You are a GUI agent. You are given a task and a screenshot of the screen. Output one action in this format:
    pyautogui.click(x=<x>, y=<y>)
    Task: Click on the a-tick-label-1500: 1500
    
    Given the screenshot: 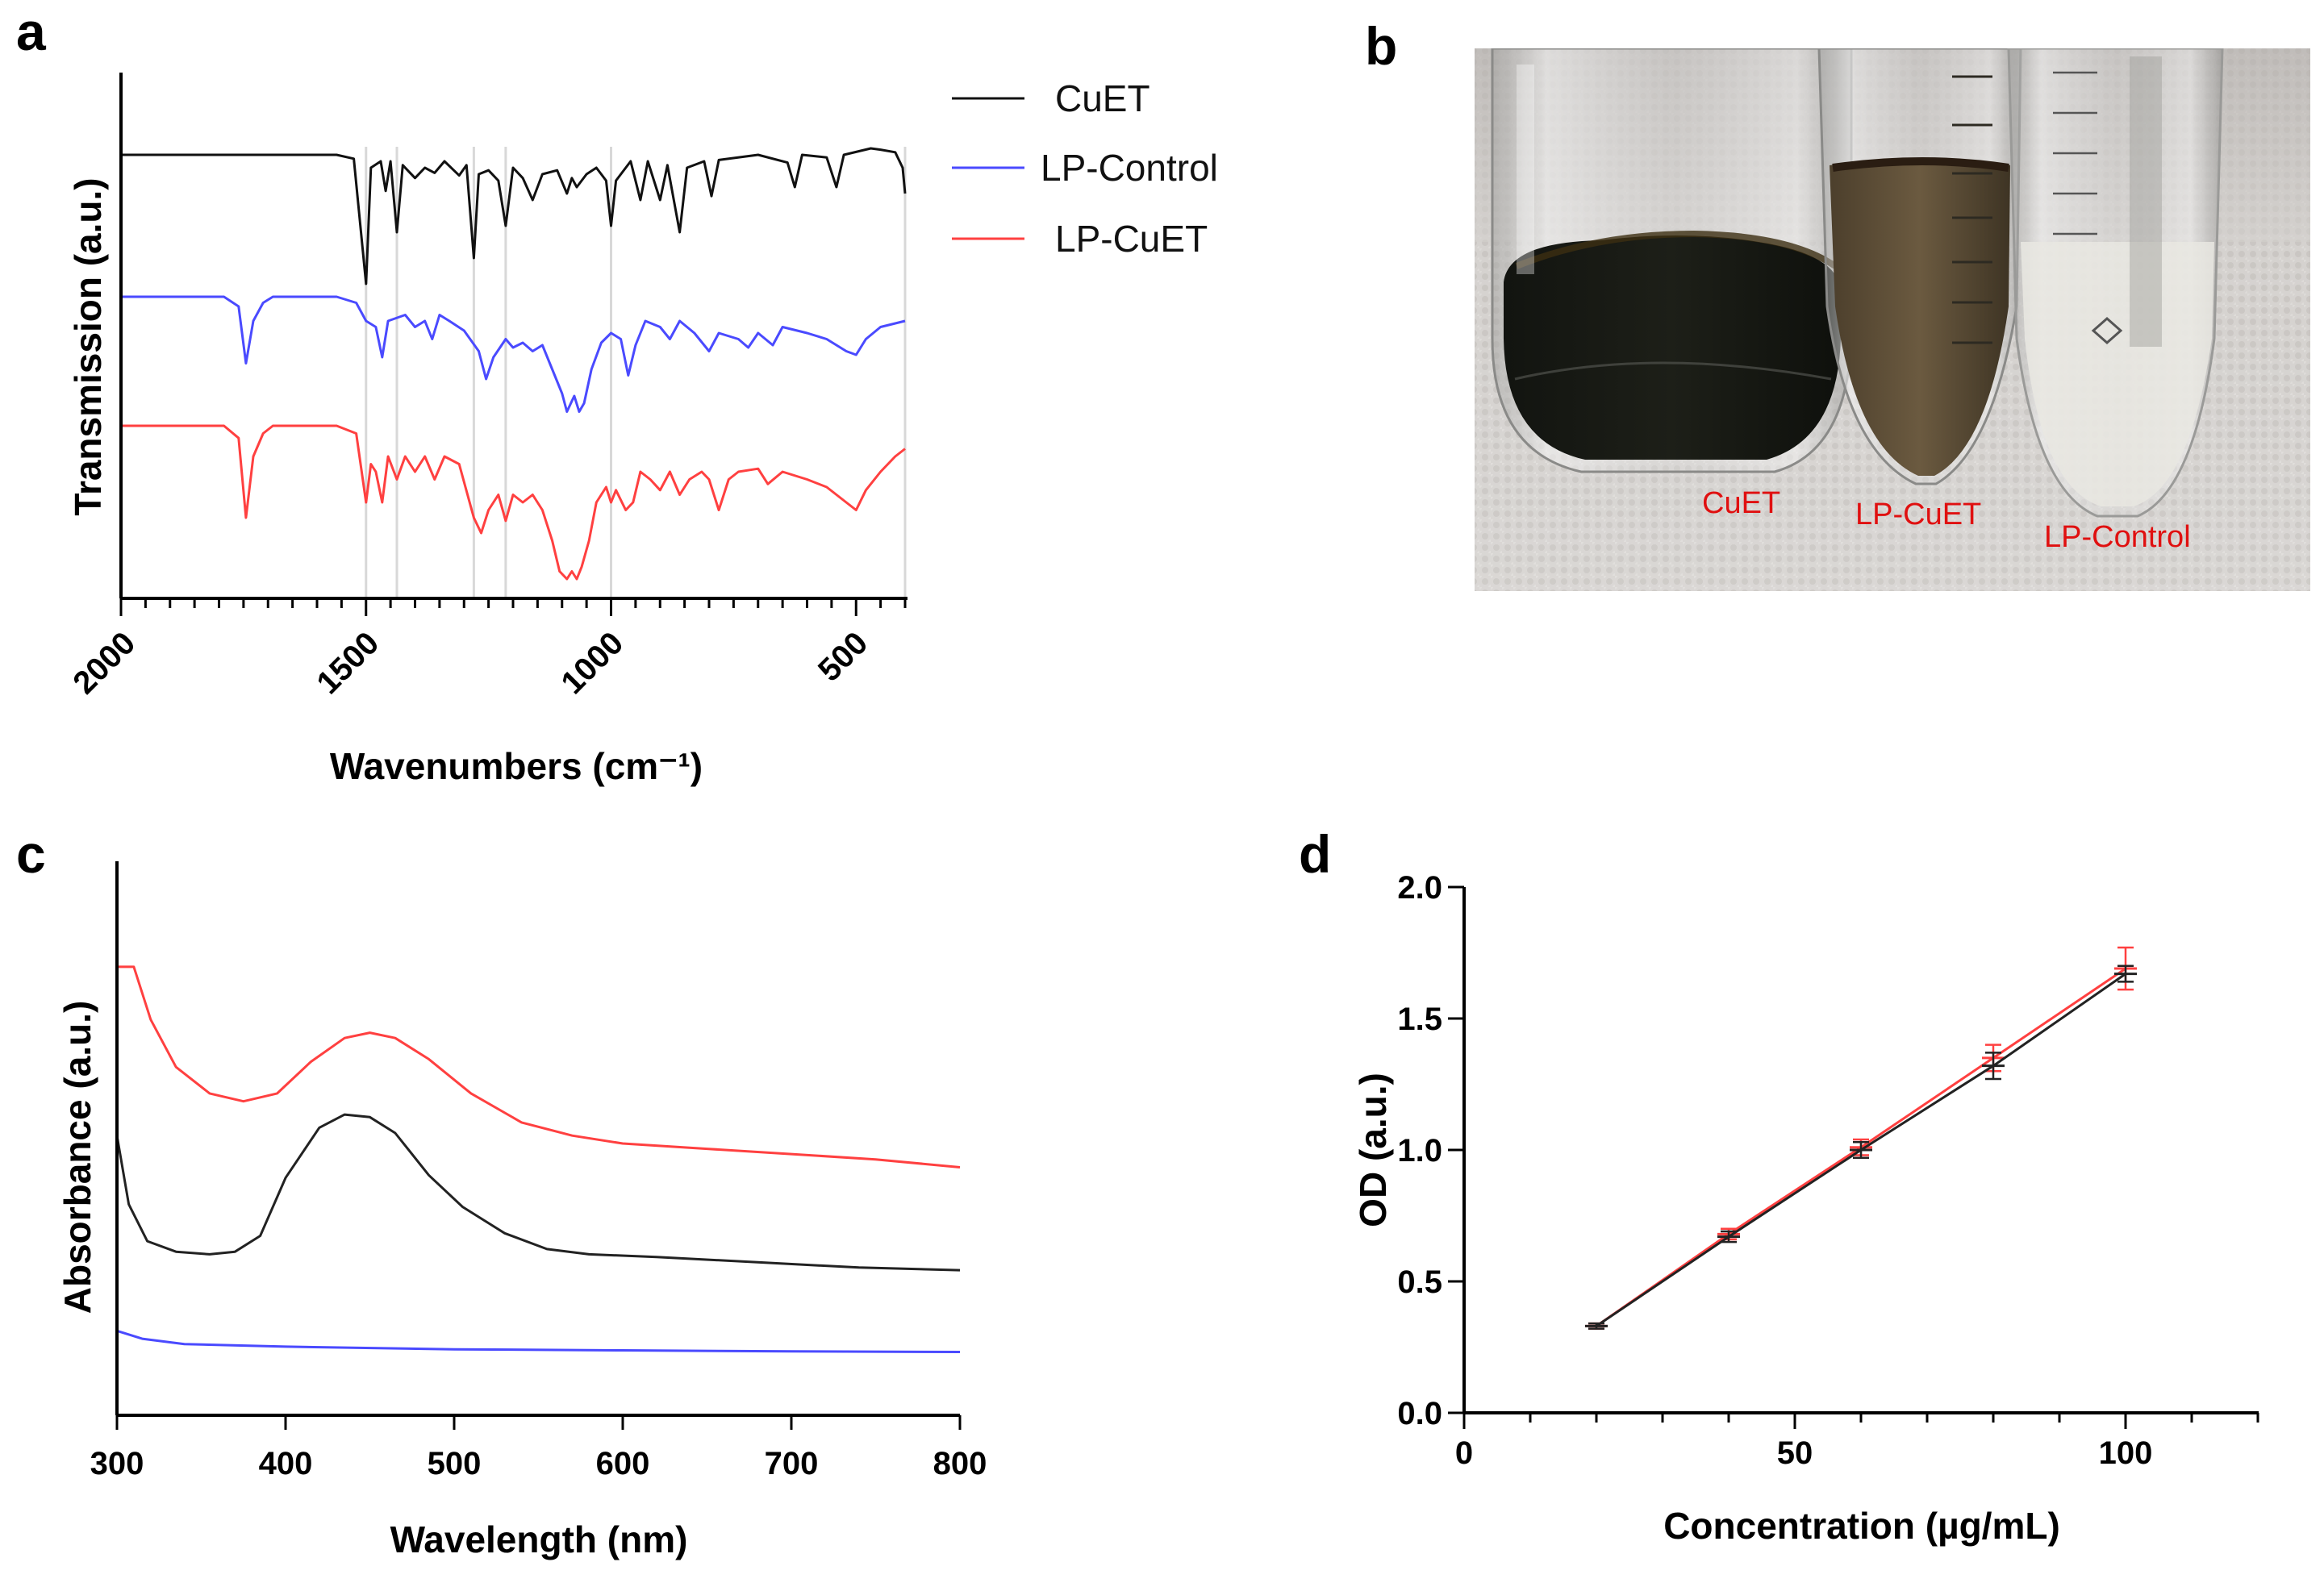 What is the action you would take?
    pyautogui.click(x=348, y=663)
    